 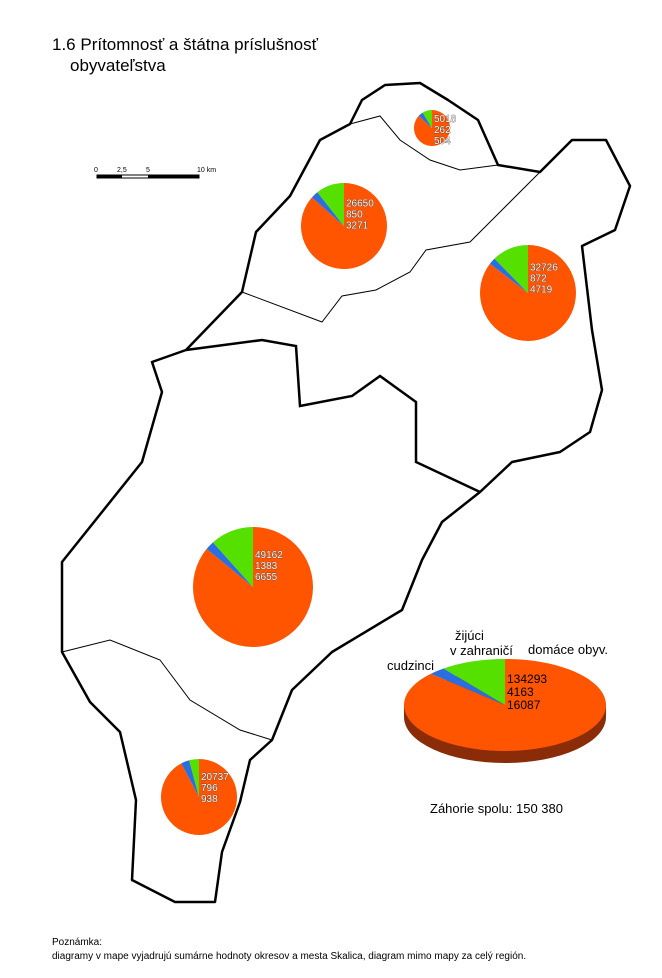 What do you see at coordinates (354, 214) in the screenshot?
I see `pie-label: 850` at bounding box center [354, 214].